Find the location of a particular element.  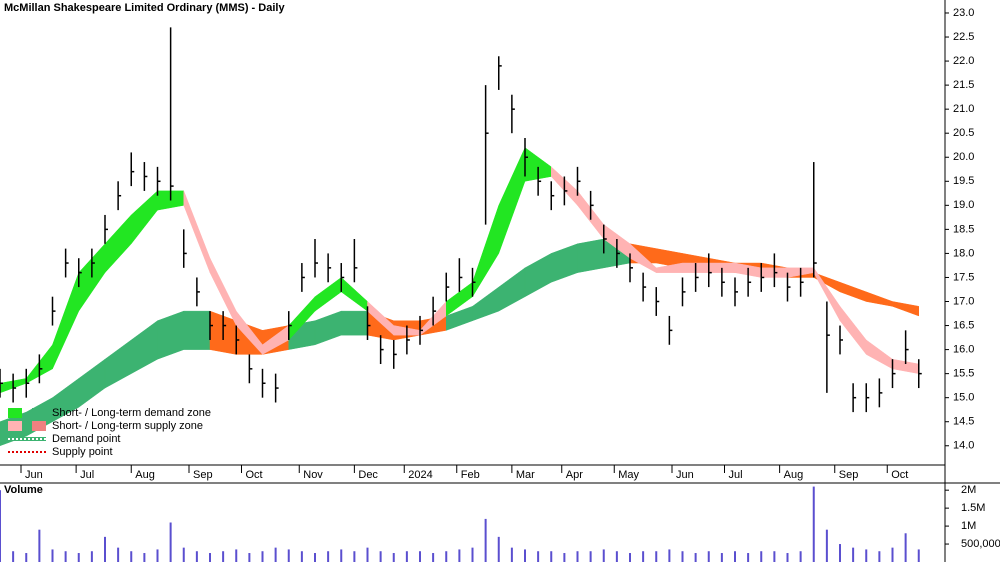

volume-tick-label: 1M is located at coordinates (968, 526).